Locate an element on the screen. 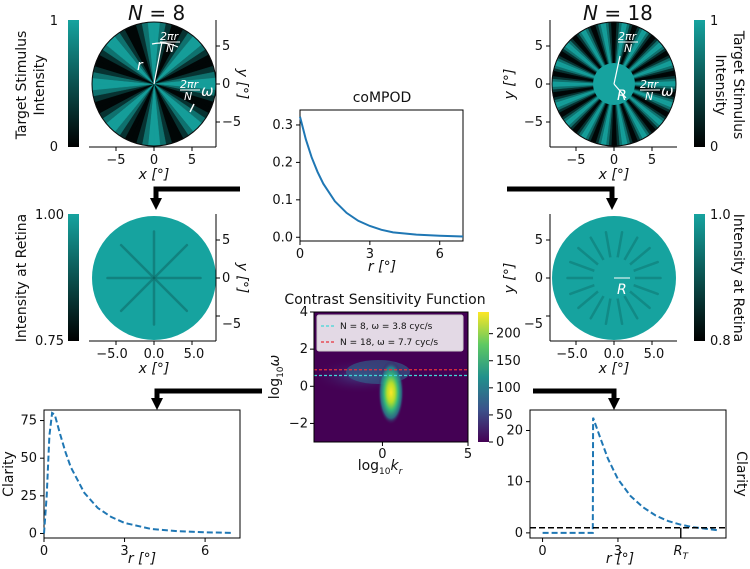  x-tick: 5.0 is located at coordinates (654, 354).